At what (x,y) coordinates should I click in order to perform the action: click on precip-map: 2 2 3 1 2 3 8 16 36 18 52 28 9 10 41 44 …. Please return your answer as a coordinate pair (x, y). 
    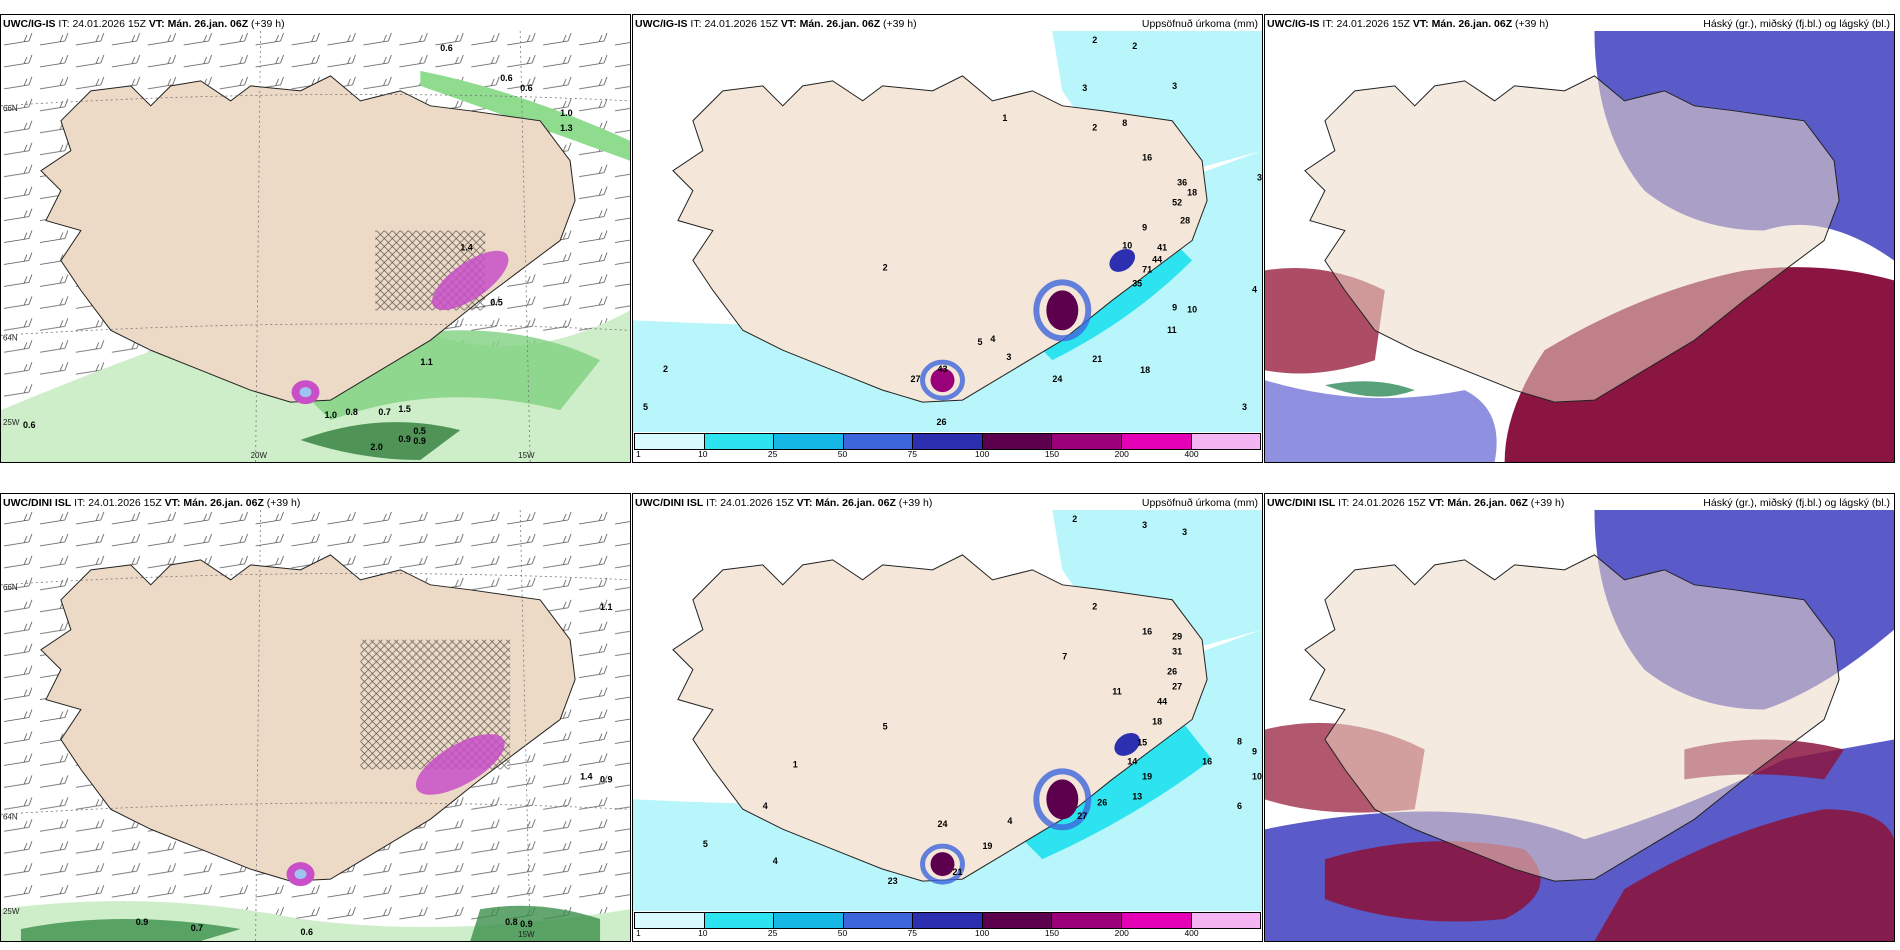
    Looking at the image, I should click on (947, 231).